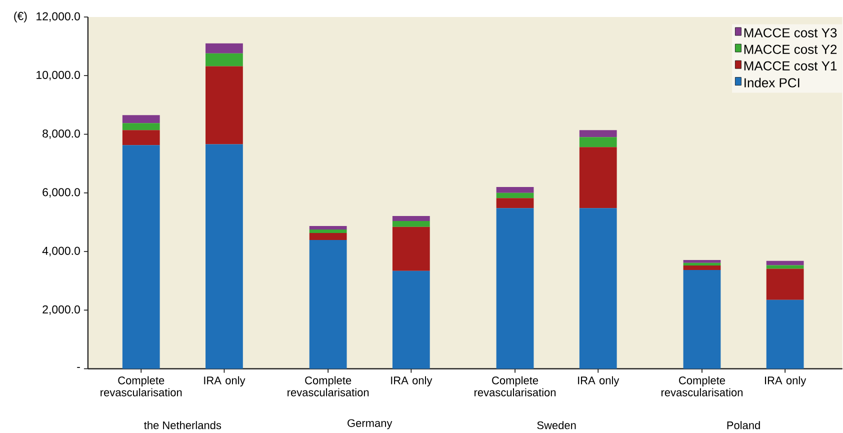 The height and width of the screenshot is (433, 843). I want to click on text: Germany, so click(370, 424).